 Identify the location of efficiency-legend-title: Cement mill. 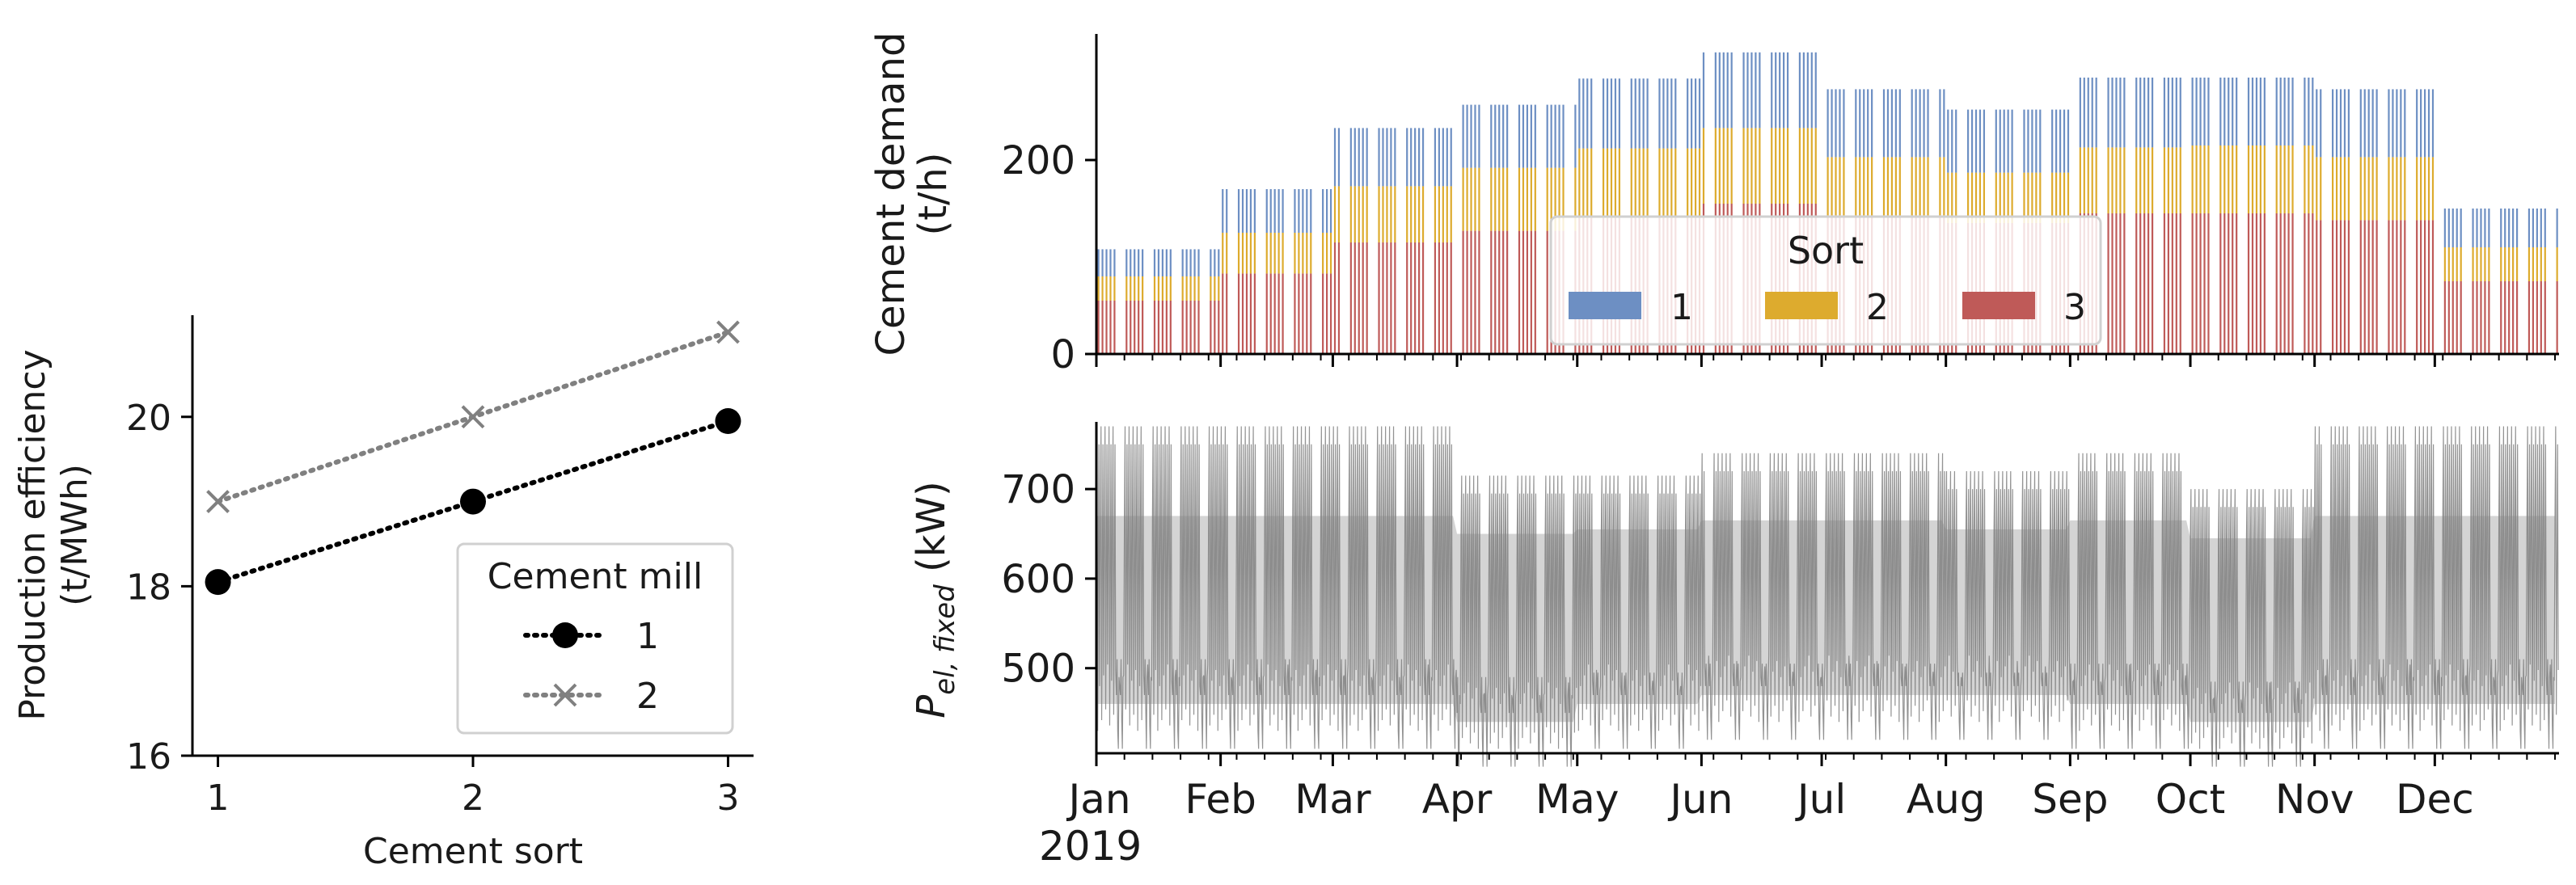
(595, 577).